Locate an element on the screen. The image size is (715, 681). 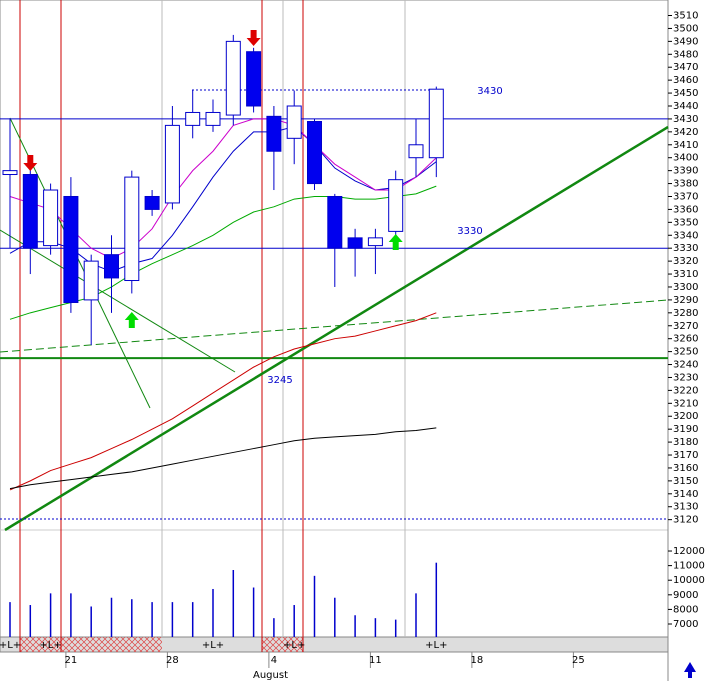
y-tick-label: 12000 is located at coordinates (689, 551).